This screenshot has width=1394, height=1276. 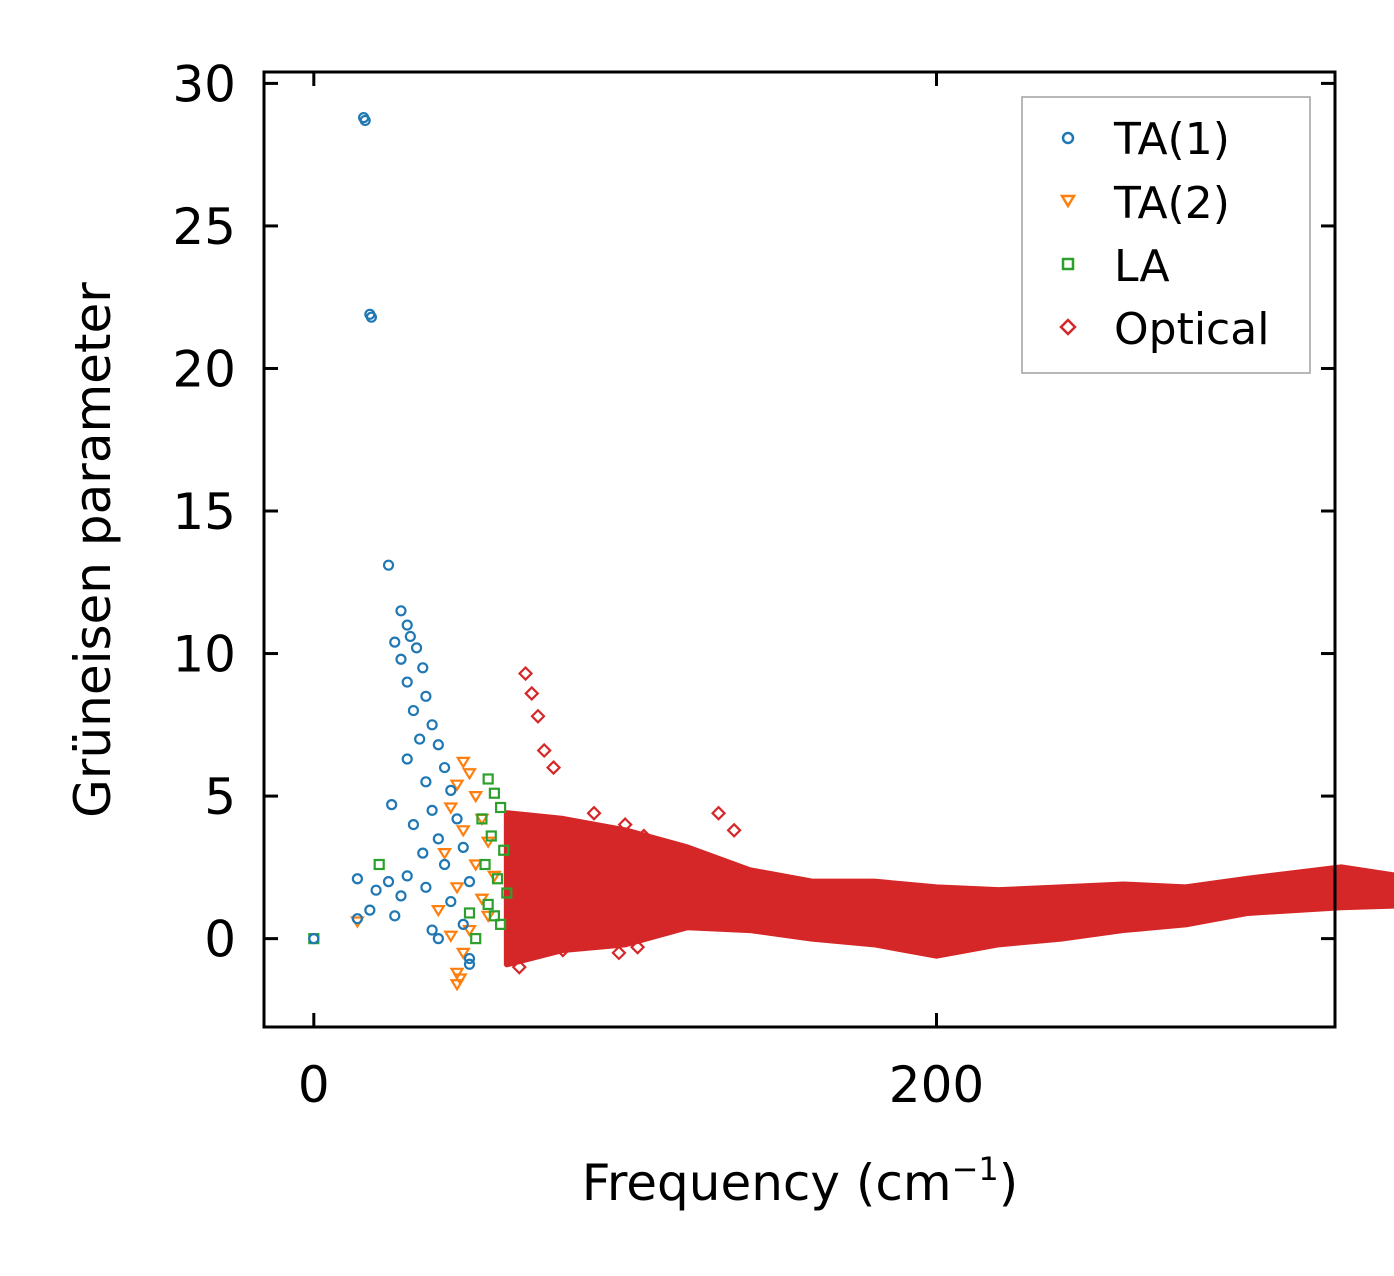 I want to click on legend: TA(1) TA(2) LA Optical, so click(x=1166, y=235).